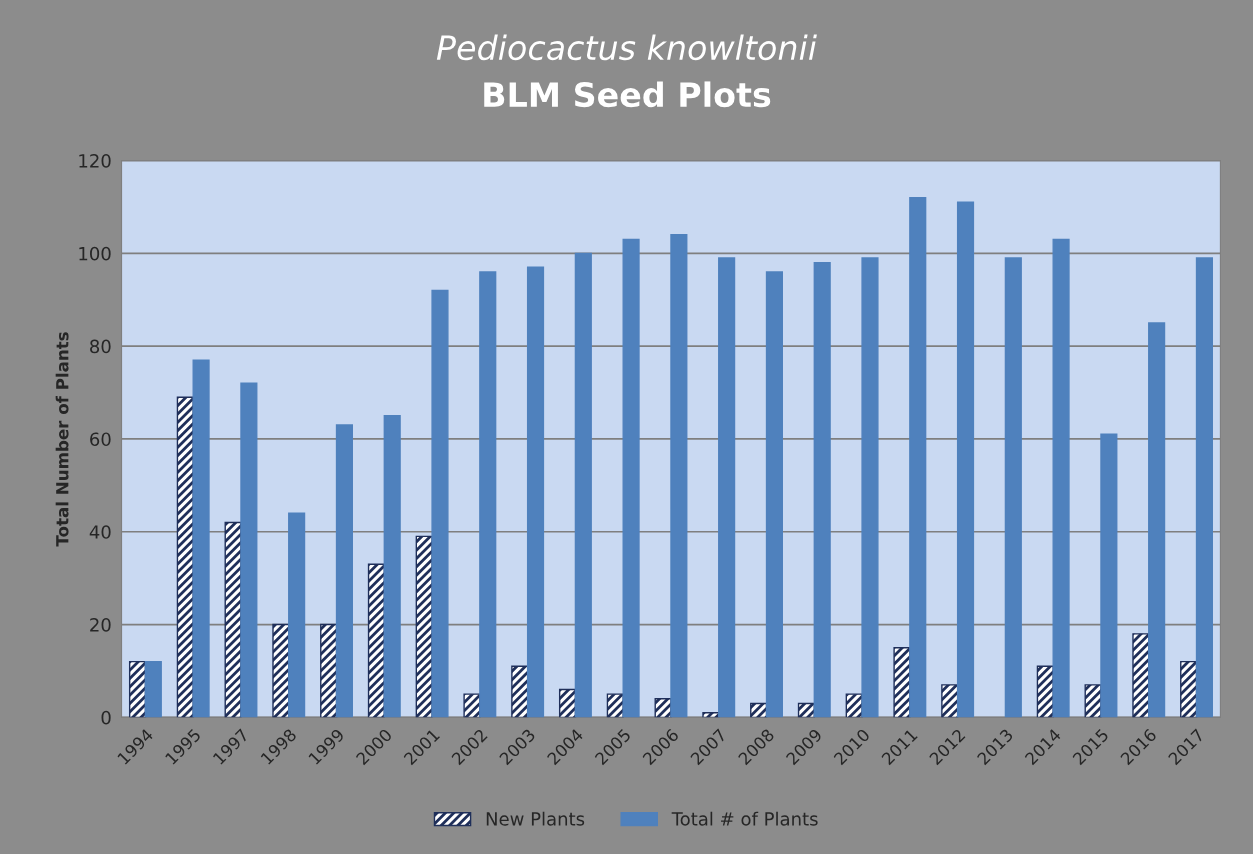 The width and height of the screenshot is (1253, 854). I want to click on y-axis-title: Total Number of Plants, so click(62, 439).